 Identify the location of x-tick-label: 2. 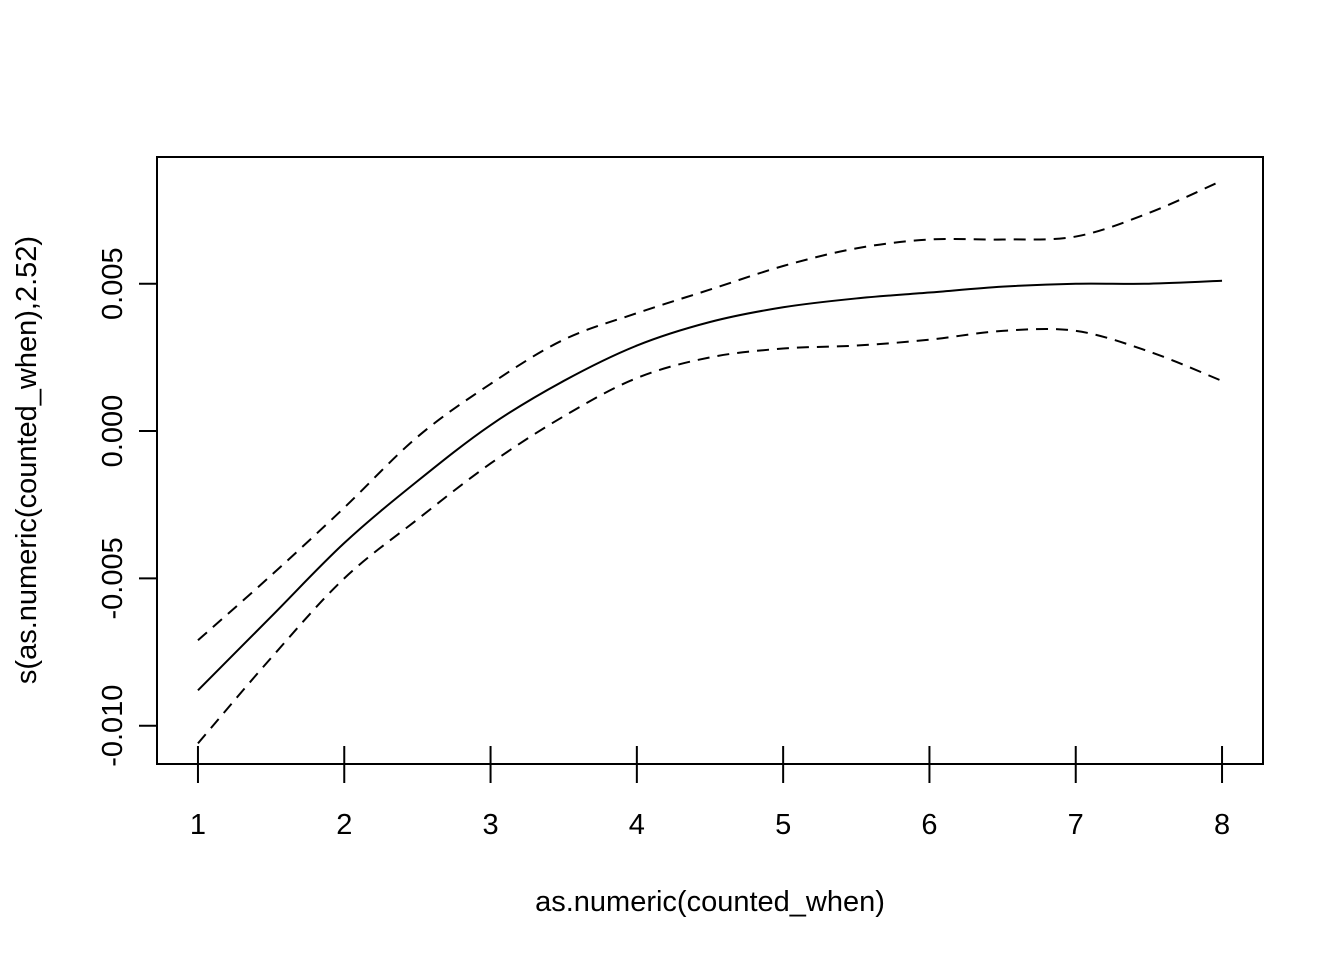
(344, 825).